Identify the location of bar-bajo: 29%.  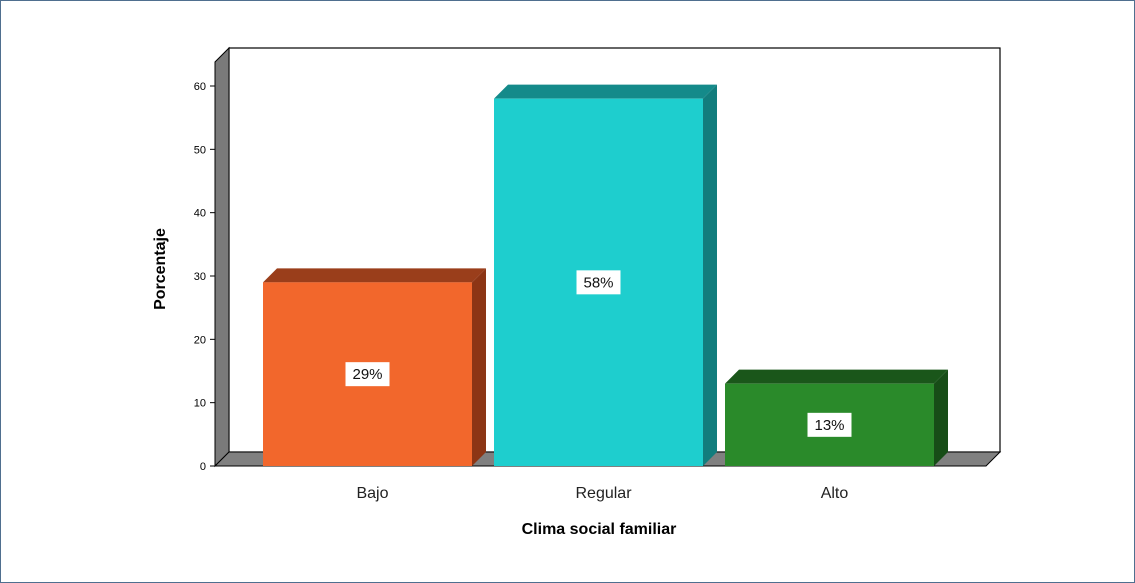
(374, 367).